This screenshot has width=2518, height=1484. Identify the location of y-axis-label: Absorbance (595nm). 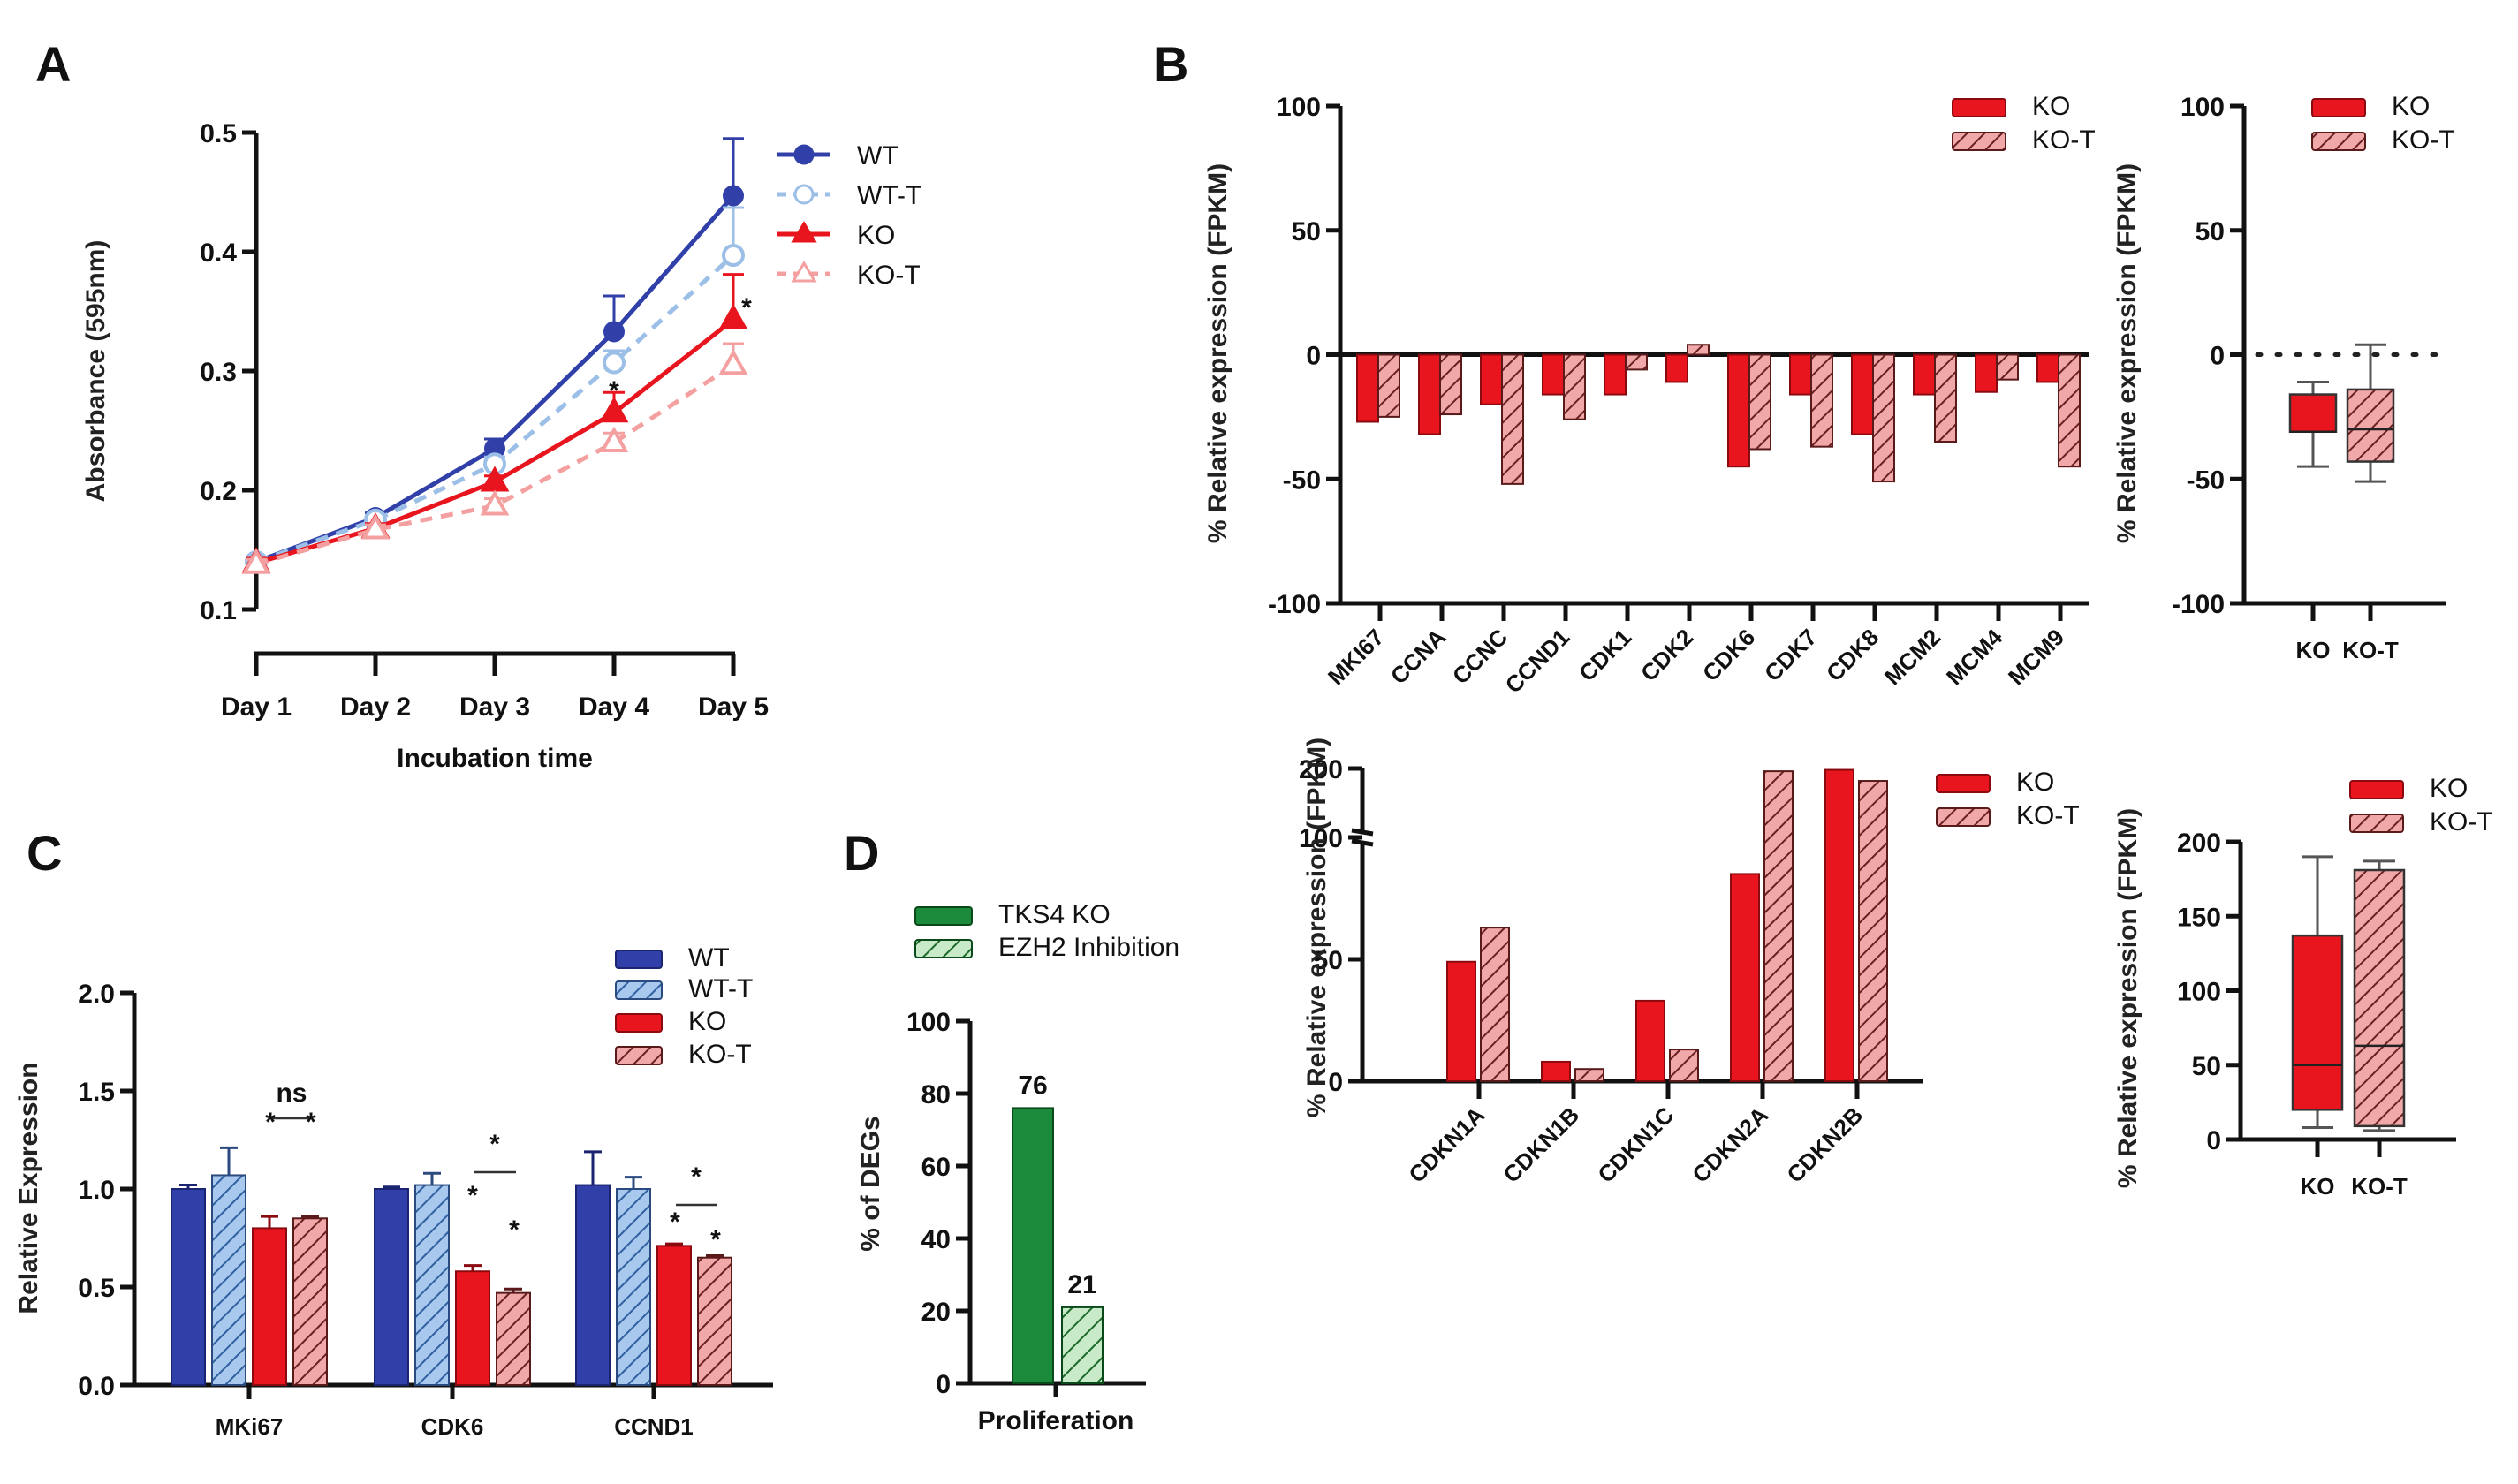
(95, 371).